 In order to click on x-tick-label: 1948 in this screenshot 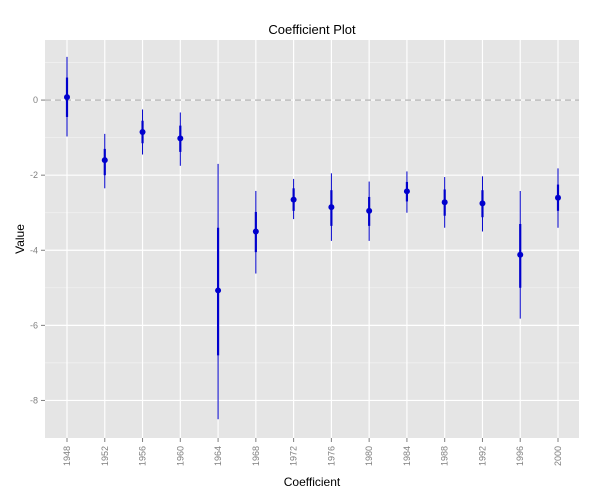, I will do `click(67, 456)`.